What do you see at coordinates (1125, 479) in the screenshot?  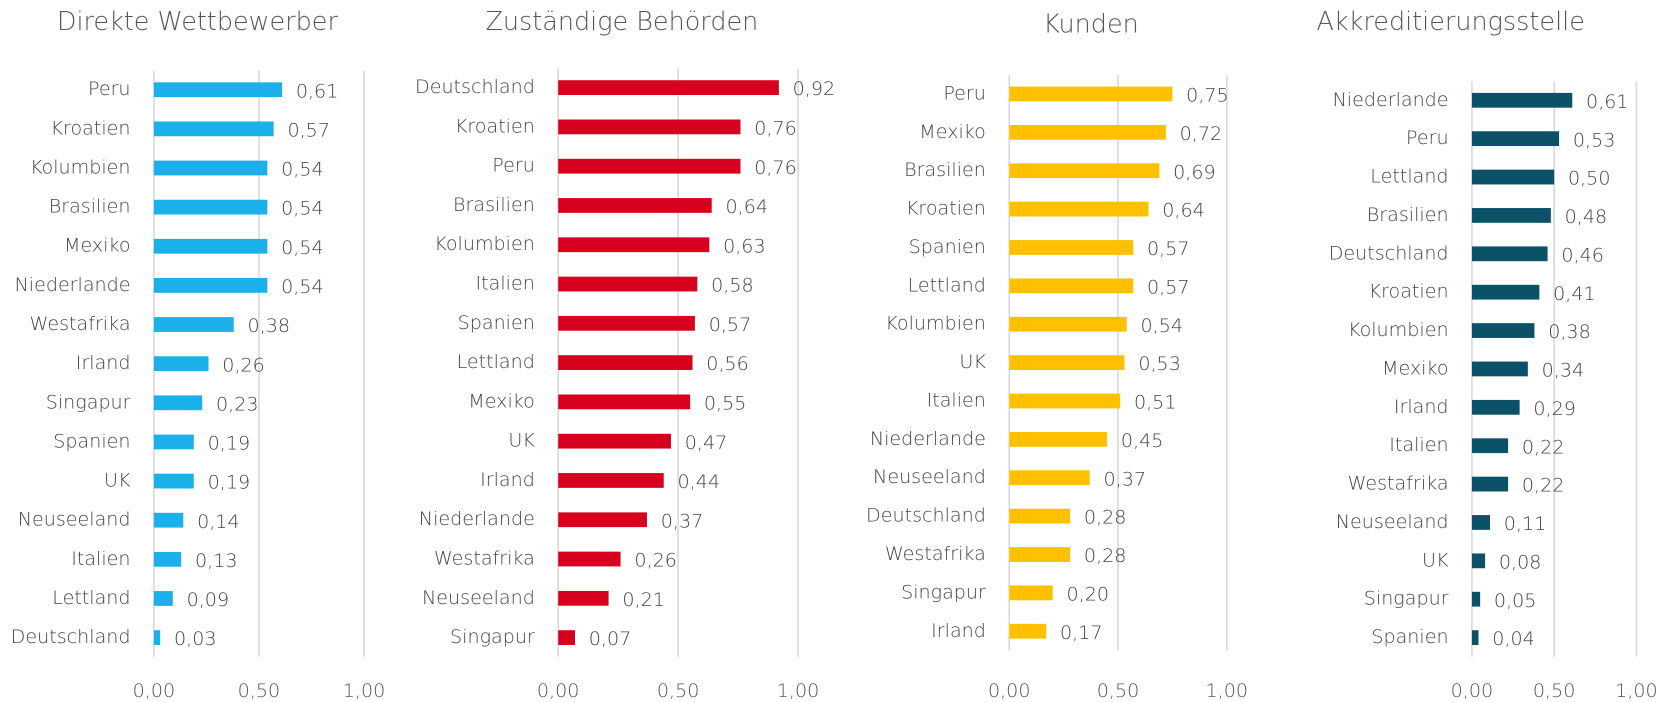 I see `data-label: 0,37` at bounding box center [1125, 479].